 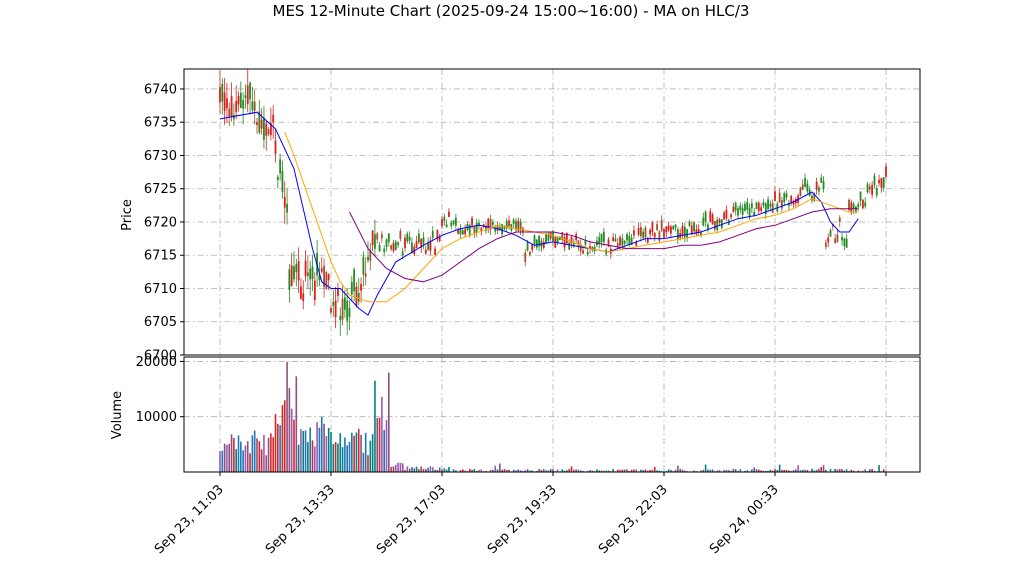 What do you see at coordinates (127, 215) in the screenshot?
I see `price-axis-label: Price` at bounding box center [127, 215].